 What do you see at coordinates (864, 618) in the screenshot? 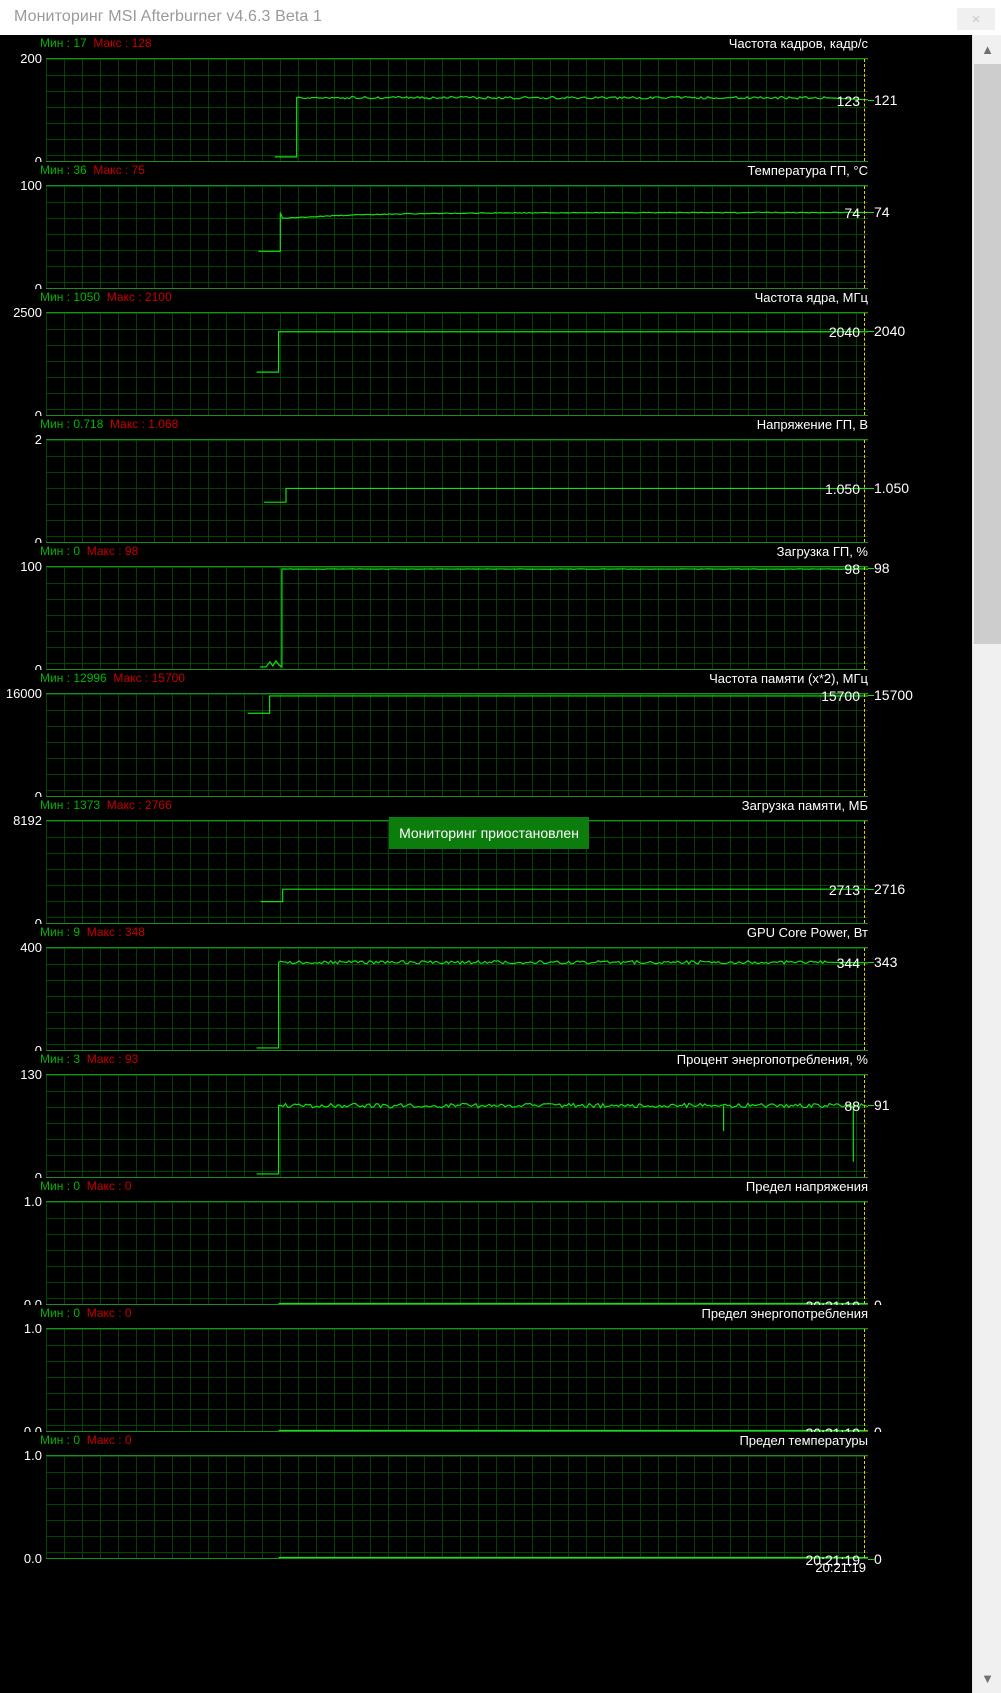
I see `cursor-line-gpu-usage` at bounding box center [864, 618].